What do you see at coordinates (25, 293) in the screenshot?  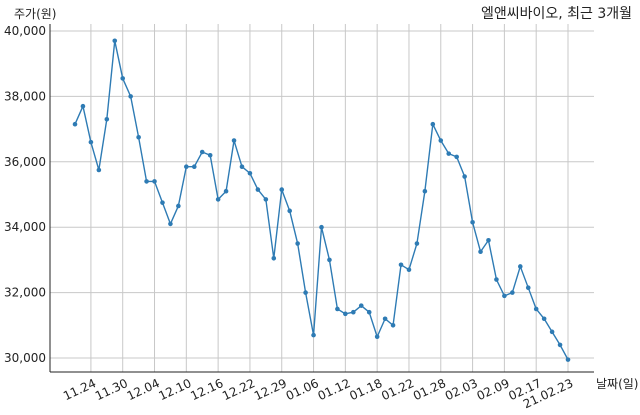 I see `y-tick-label: 32,000` at bounding box center [25, 293].